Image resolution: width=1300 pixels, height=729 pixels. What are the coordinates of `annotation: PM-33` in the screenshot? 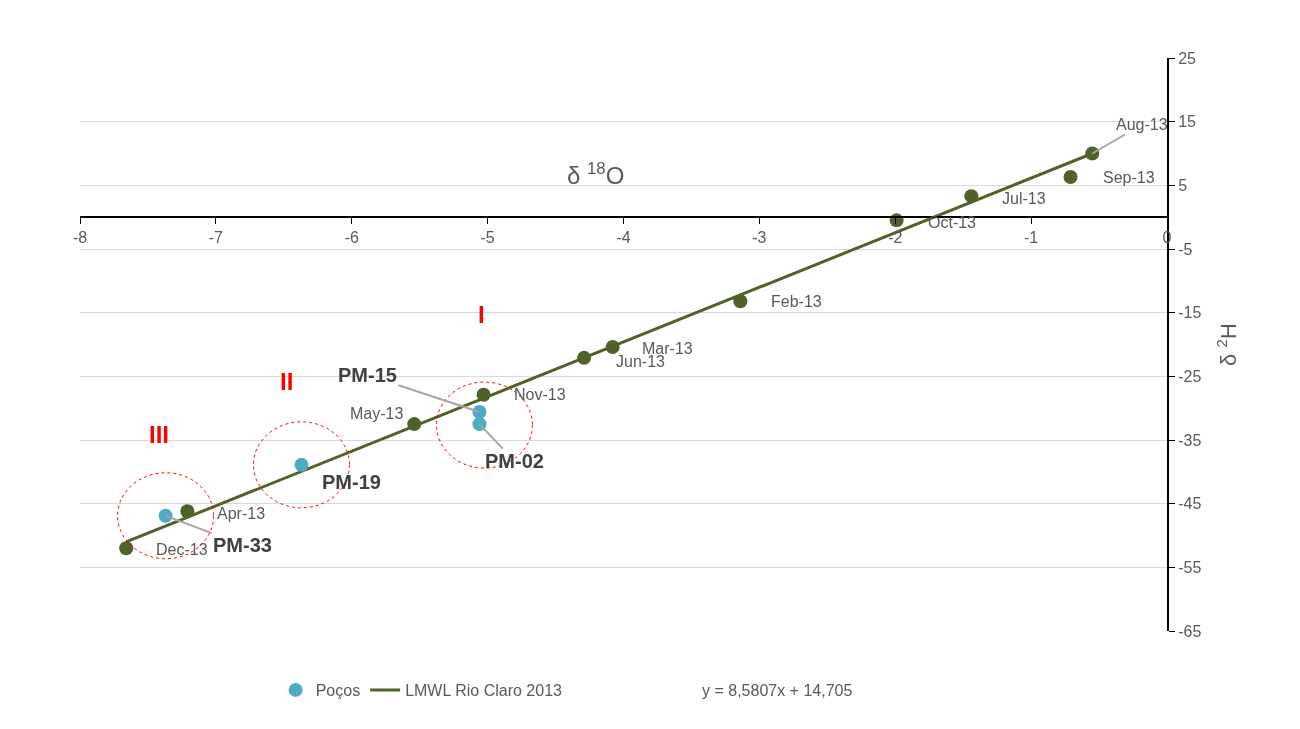 It's located at (242, 545).